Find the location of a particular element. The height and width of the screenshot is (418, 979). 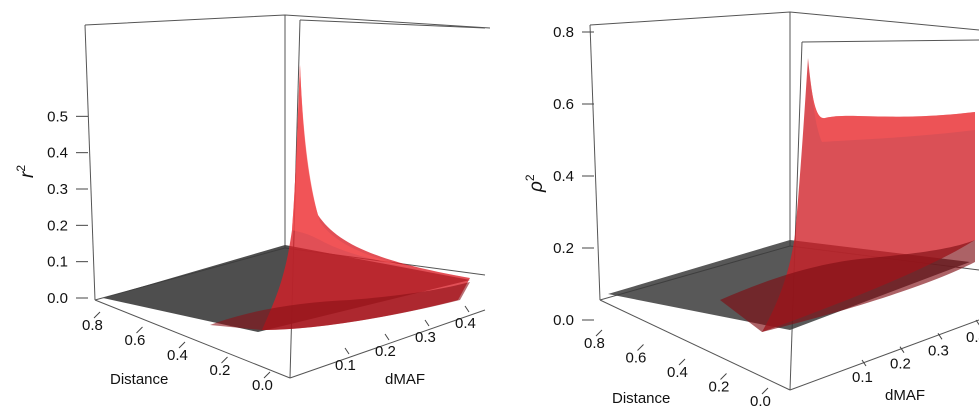

box-front-vertical is located at coordinates (796, 216).